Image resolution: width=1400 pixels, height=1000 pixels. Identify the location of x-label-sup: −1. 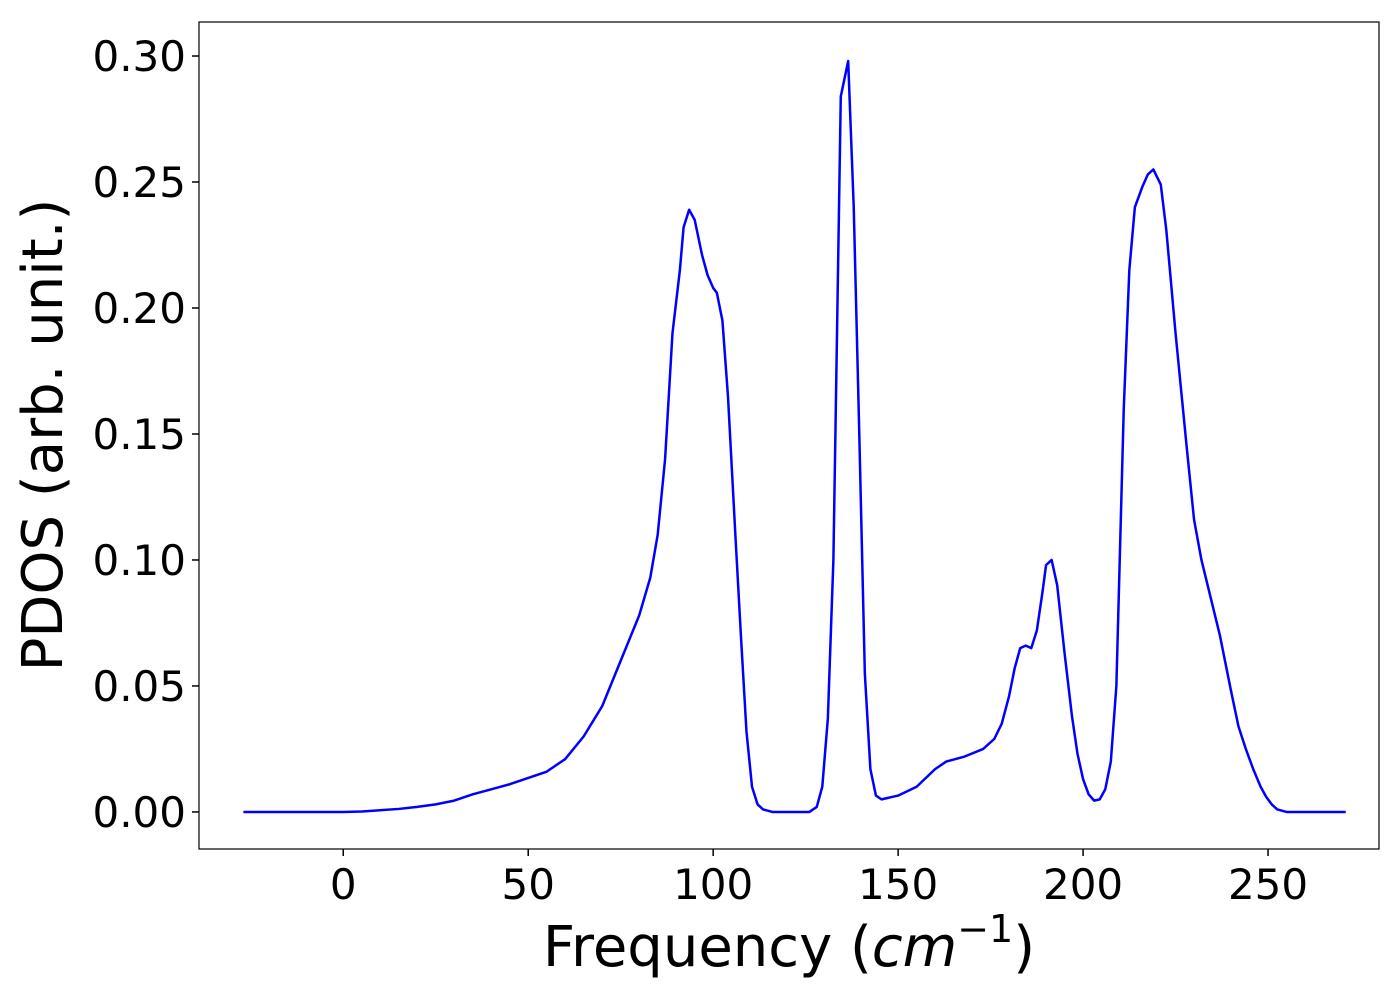
(985, 929).